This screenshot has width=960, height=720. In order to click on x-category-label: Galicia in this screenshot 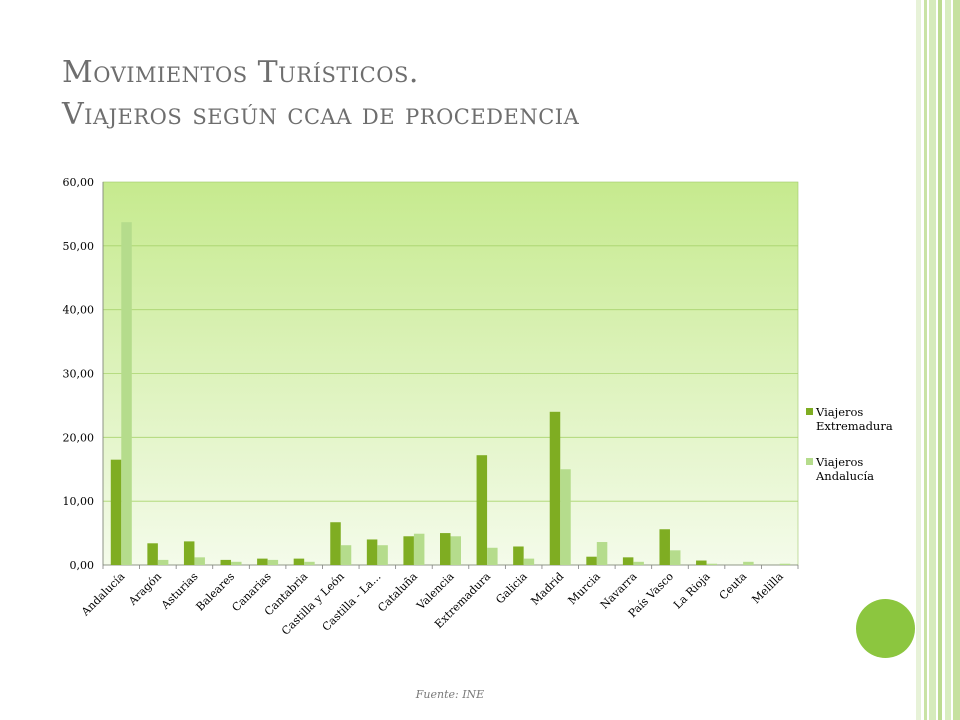, I will do `click(511, 588)`.